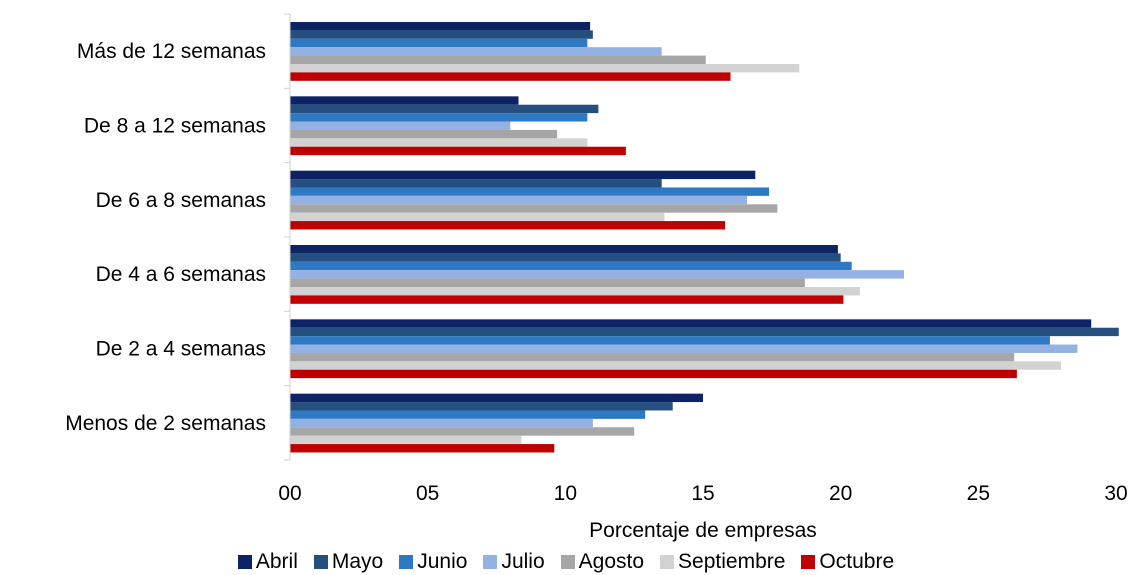 This screenshot has height=575, width=1132. Describe the element at coordinates (1115, 493) in the screenshot. I see `x-tick-label: 30` at that location.